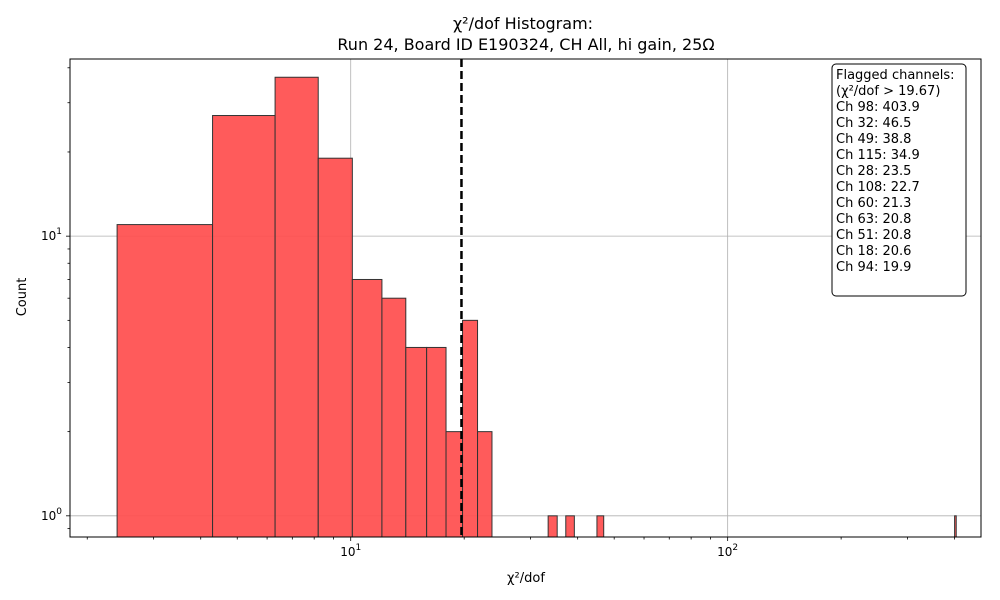 The height and width of the screenshot is (600, 1000). I want to click on legend-line: Ch 49: 38.8, so click(873, 139).